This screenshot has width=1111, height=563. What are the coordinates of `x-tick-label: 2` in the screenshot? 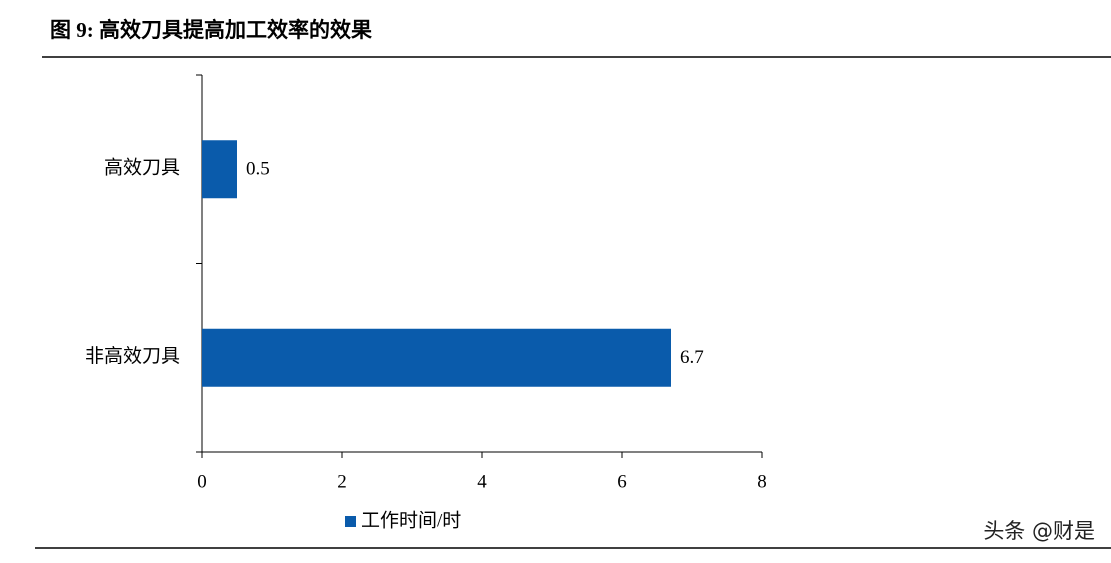 It's located at (342, 481).